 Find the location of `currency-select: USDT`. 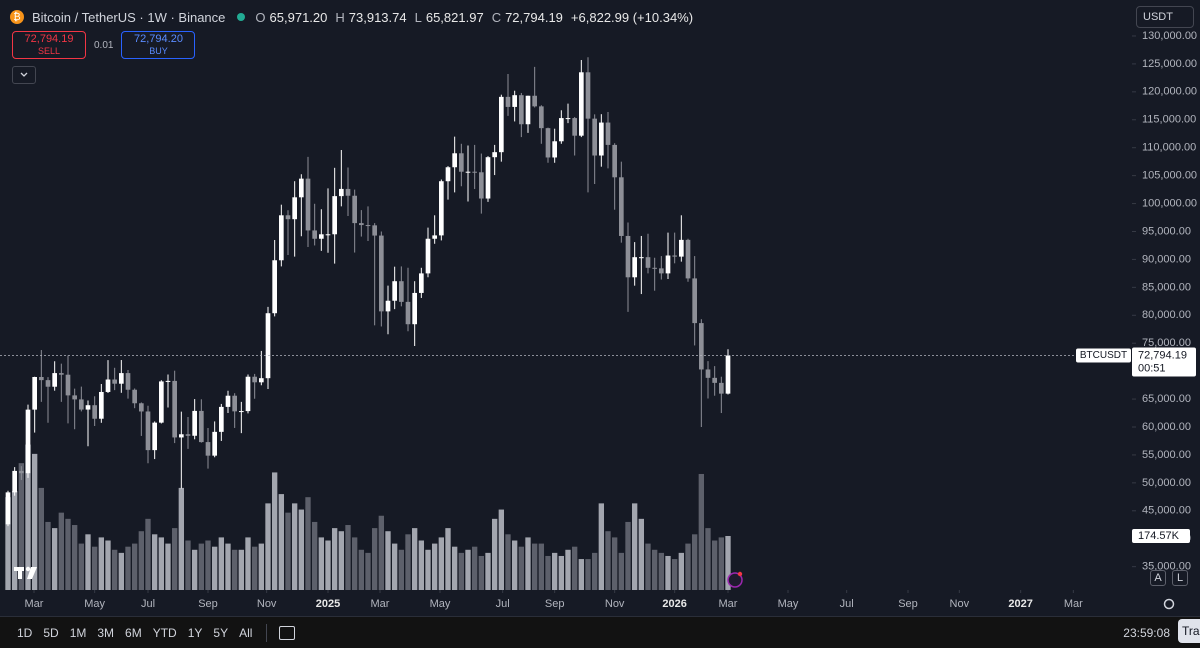

currency-select: USDT is located at coordinates (1165, 17).